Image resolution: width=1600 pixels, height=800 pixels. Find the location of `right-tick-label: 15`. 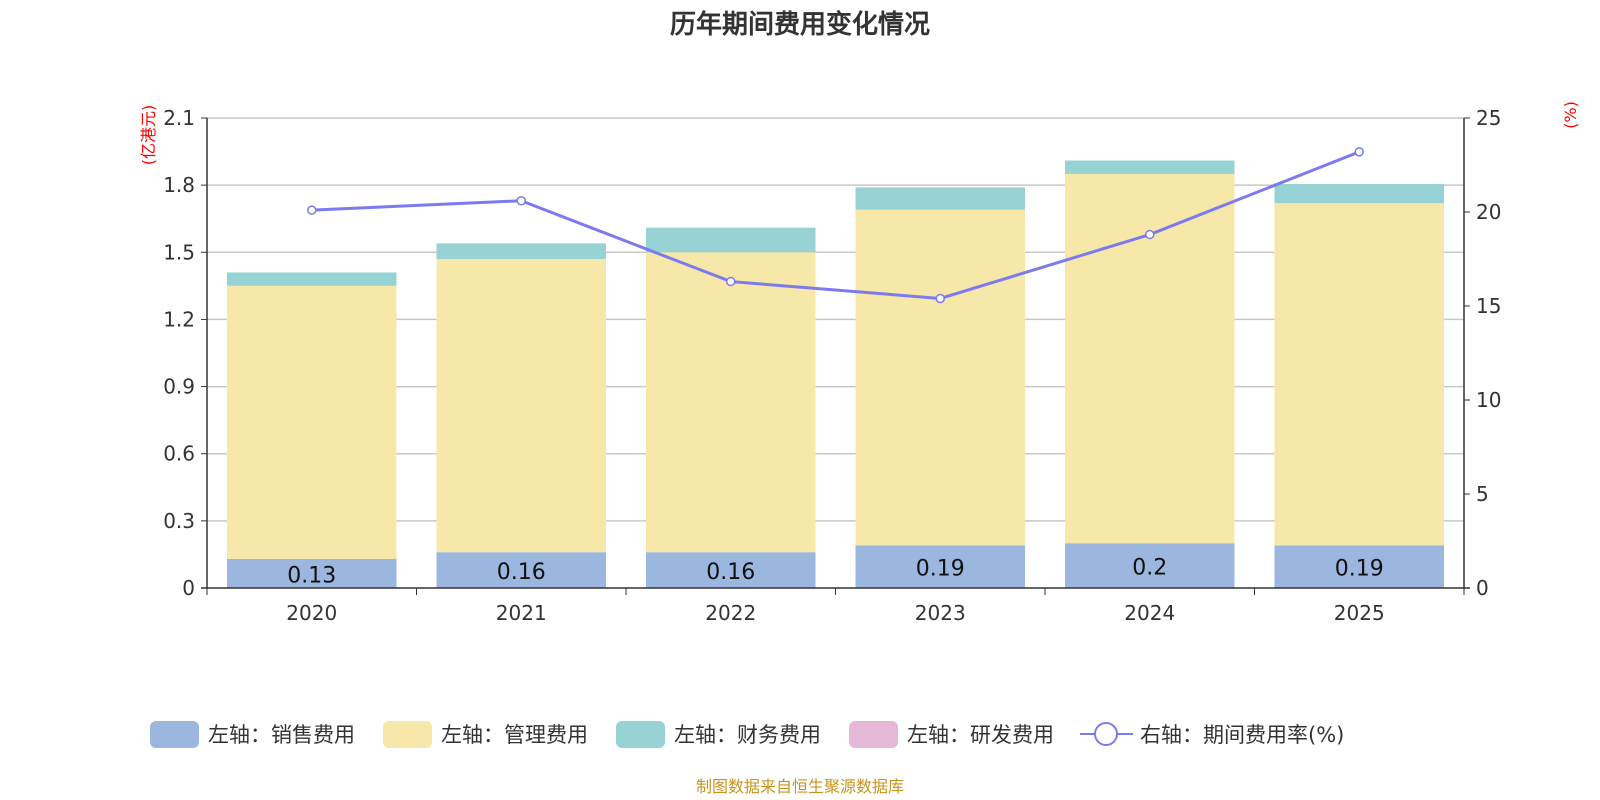

right-tick-label: 15 is located at coordinates (1488, 306).